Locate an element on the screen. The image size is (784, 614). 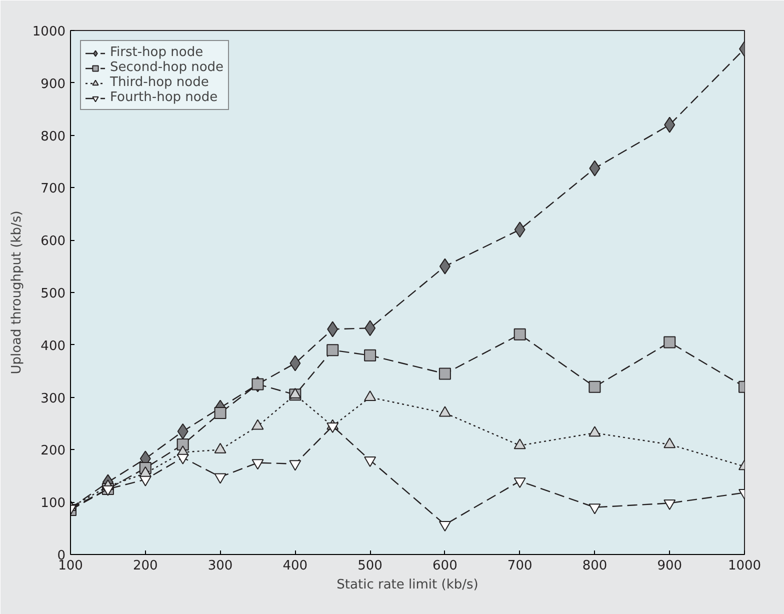
legend-label: First-hop node is located at coordinates (157, 52).